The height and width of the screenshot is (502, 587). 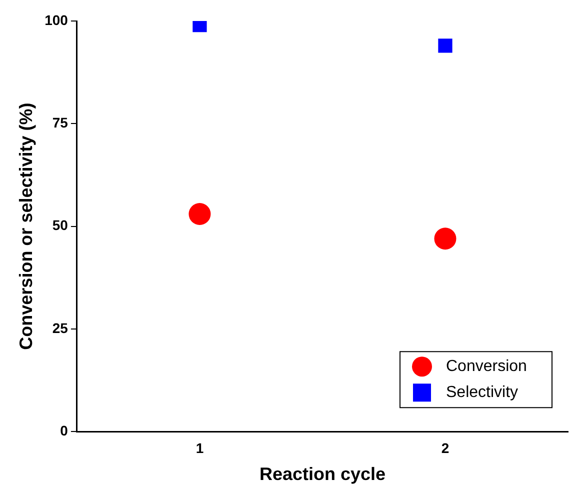 I want to click on x-axis-title: Reaction cycle, so click(x=322, y=474).